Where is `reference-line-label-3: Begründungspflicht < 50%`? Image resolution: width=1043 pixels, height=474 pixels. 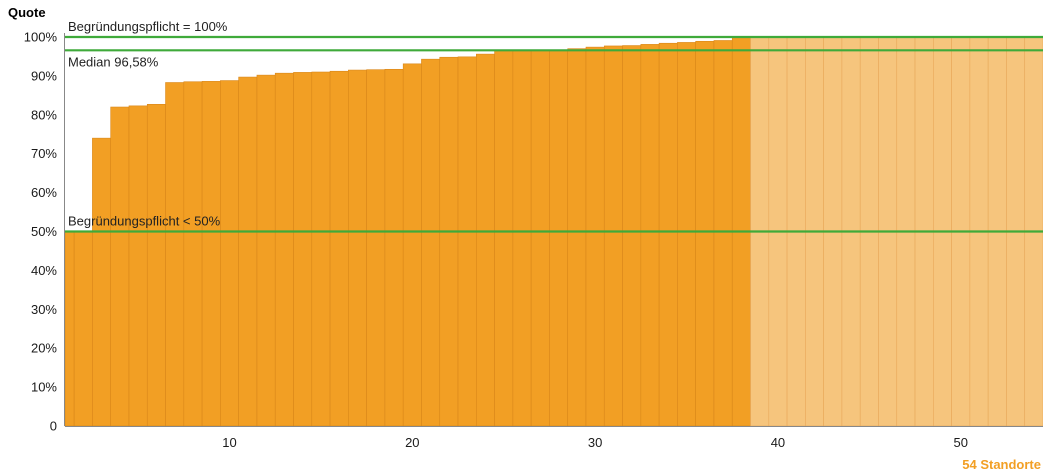 reference-line-label-3: Begründungspflicht < 50% is located at coordinates (144, 221).